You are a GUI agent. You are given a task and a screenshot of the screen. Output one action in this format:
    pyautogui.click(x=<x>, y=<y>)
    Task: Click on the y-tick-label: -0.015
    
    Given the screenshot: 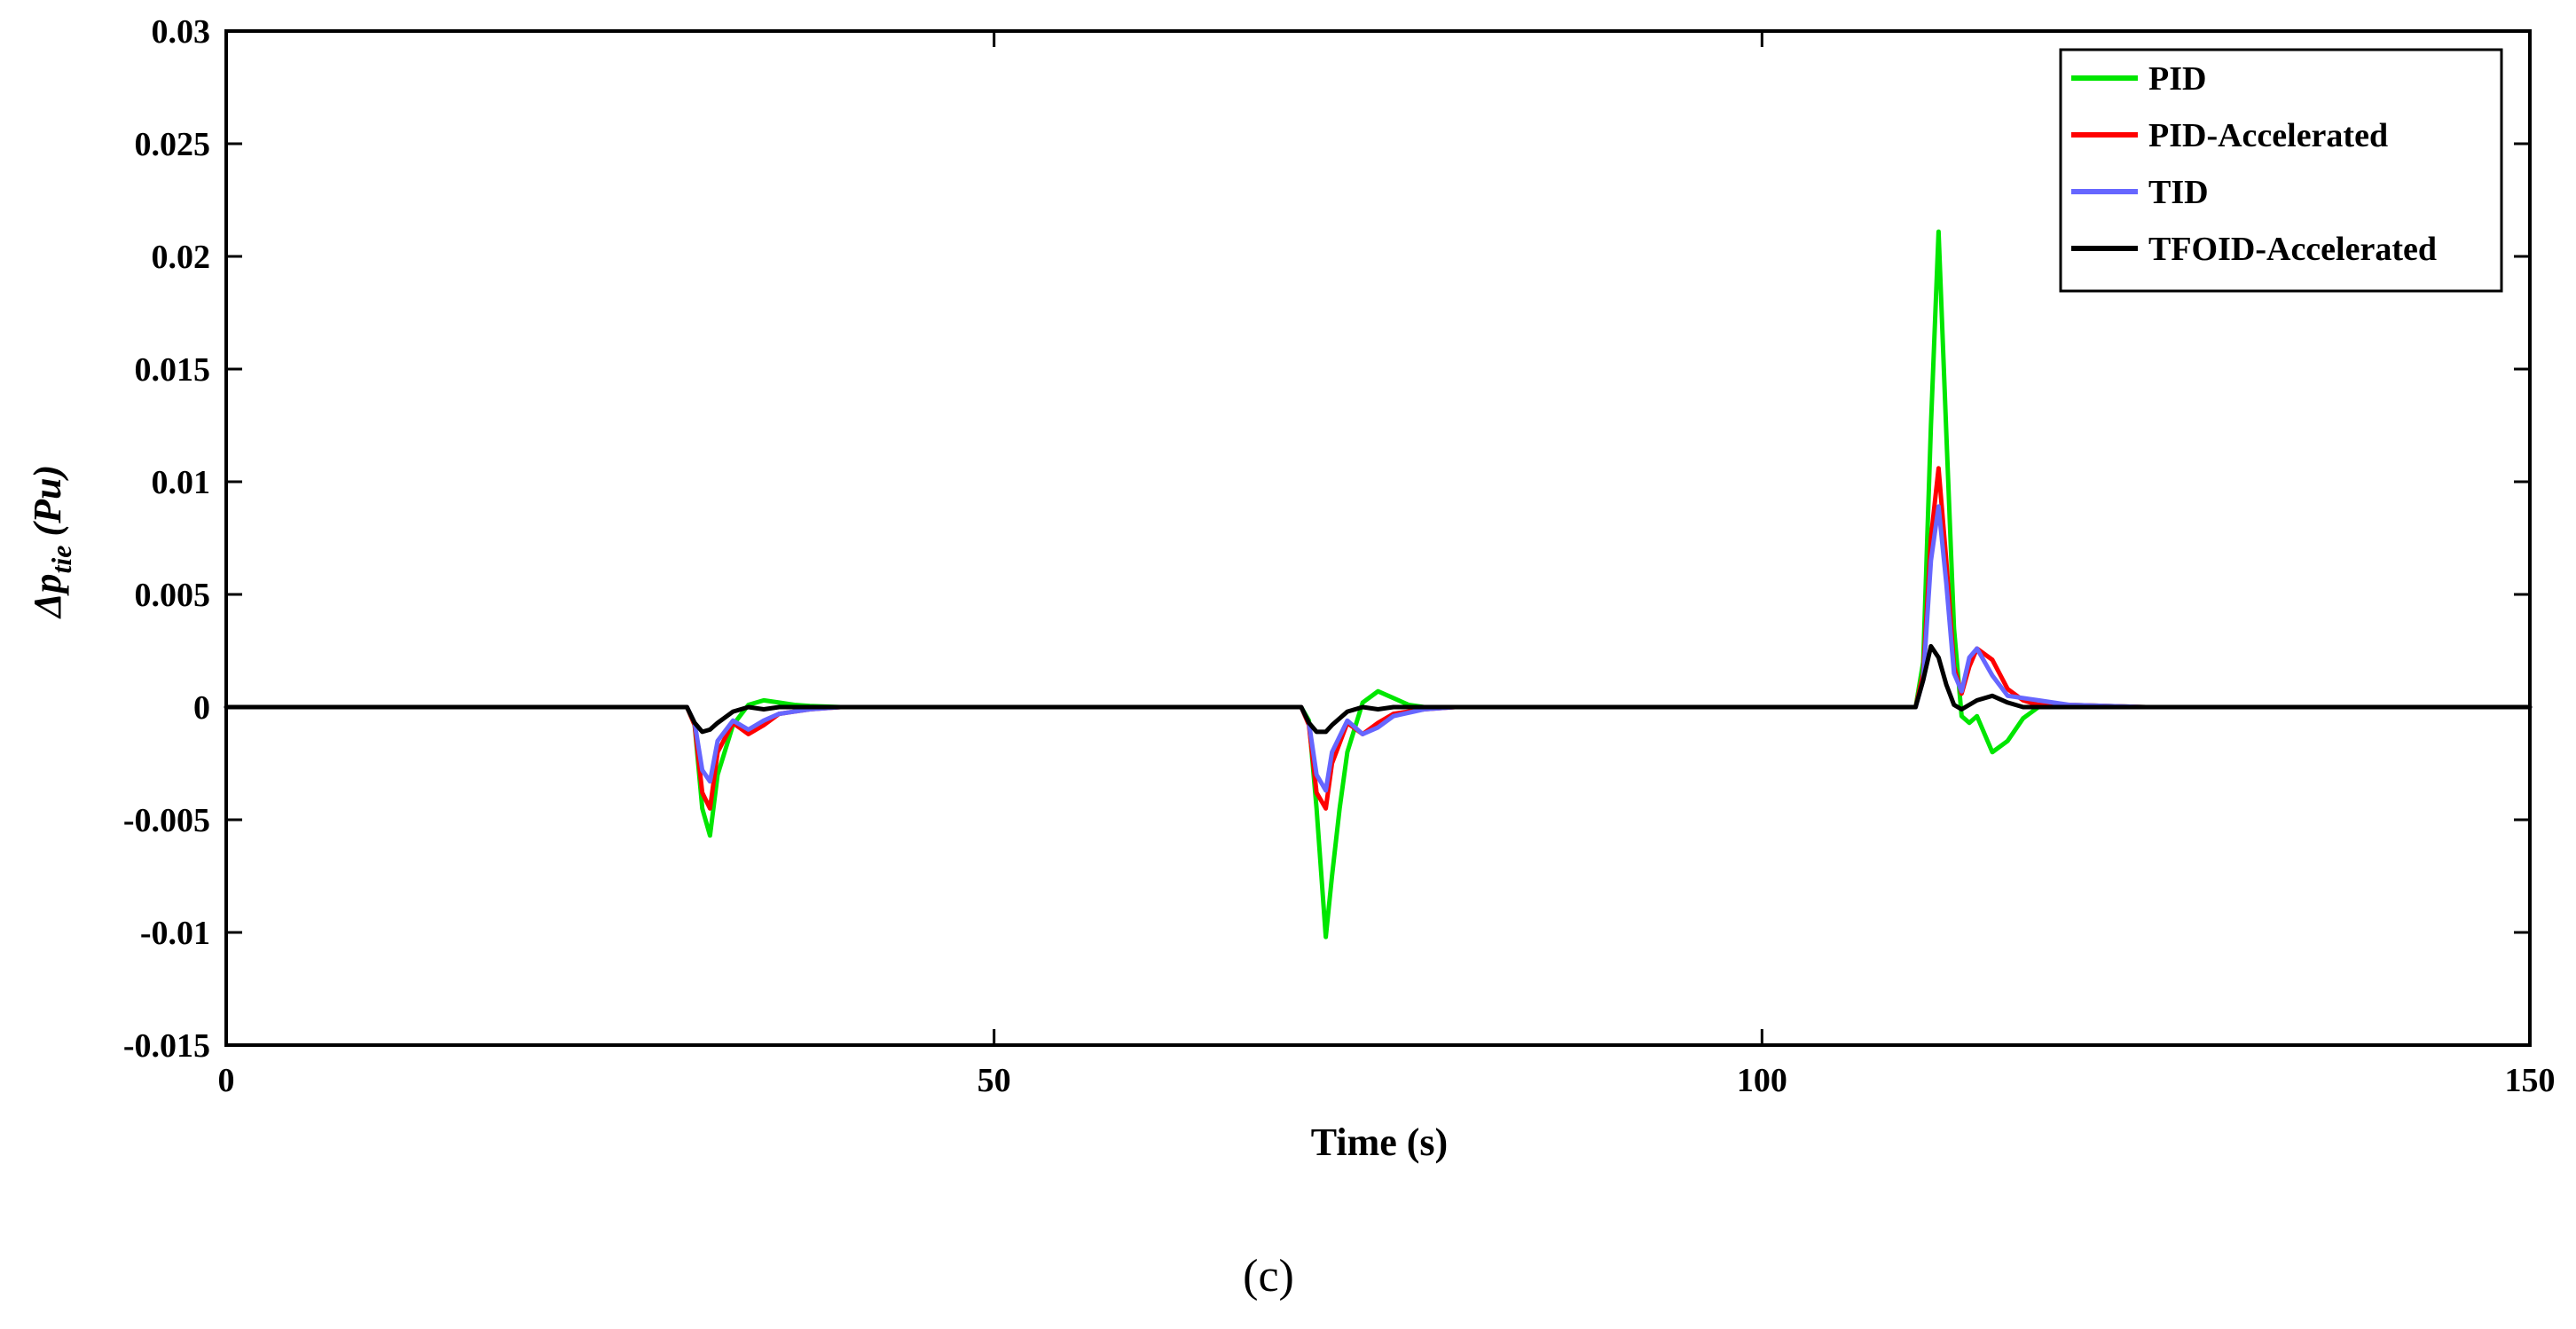 What is the action you would take?
    pyautogui.click(x=166, y=1046)
    